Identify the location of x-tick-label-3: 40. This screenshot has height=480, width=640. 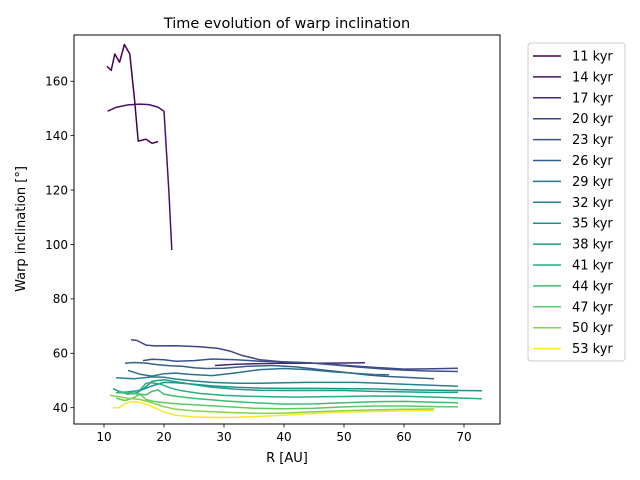
(283, 437).